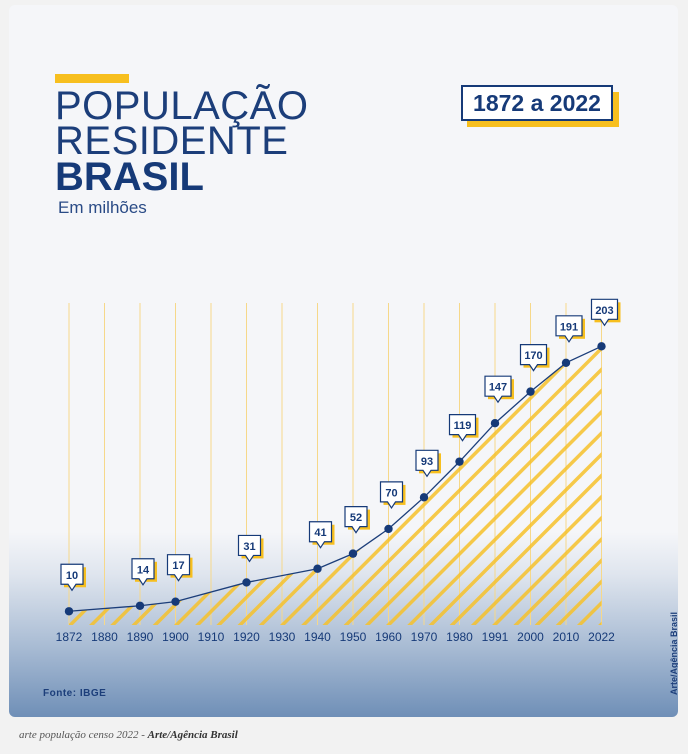 This screenshot has width=688, height=754. What do you see at coordinates (537, 103) in the screenshot?
I see `period-badge: 1872 a 2022` at bounding box center [537, 103].